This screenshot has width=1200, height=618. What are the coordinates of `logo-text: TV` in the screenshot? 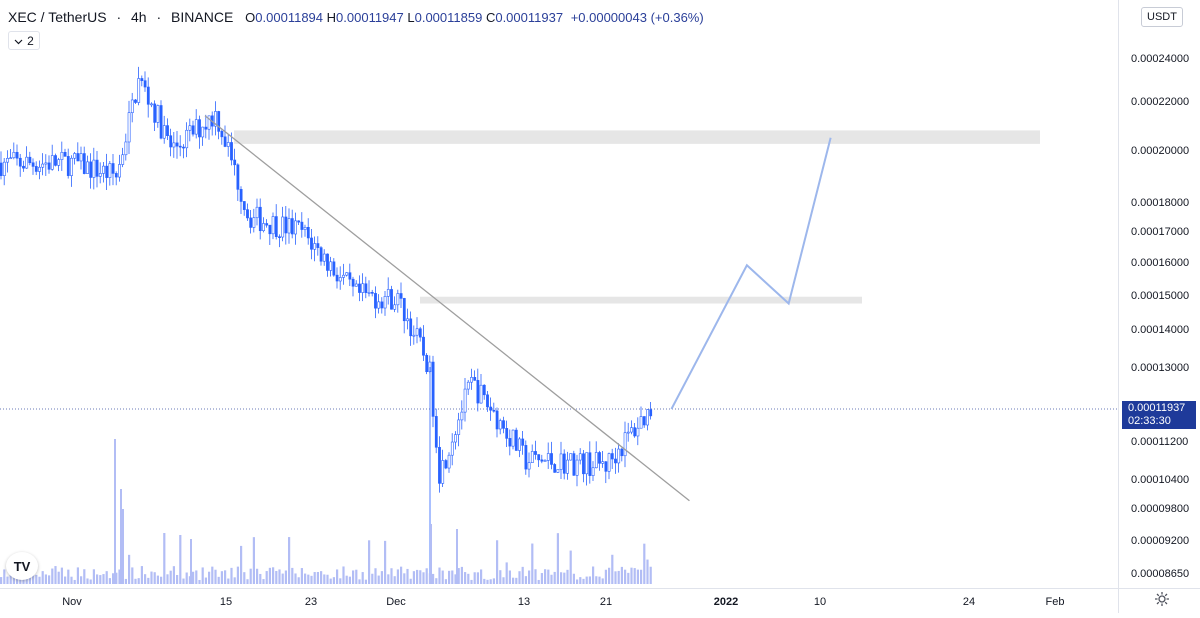 It's located at (22, 566).